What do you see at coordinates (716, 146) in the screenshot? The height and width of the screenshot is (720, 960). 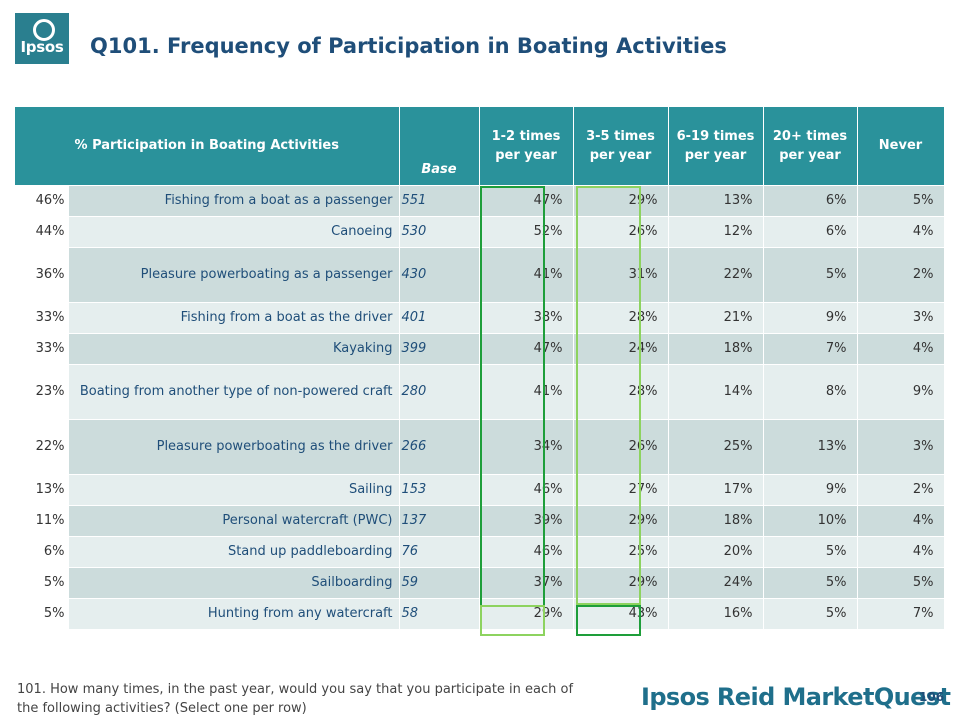 I see `header-6-19-times: 6-19 times per year` at bounding box center [716, 146].